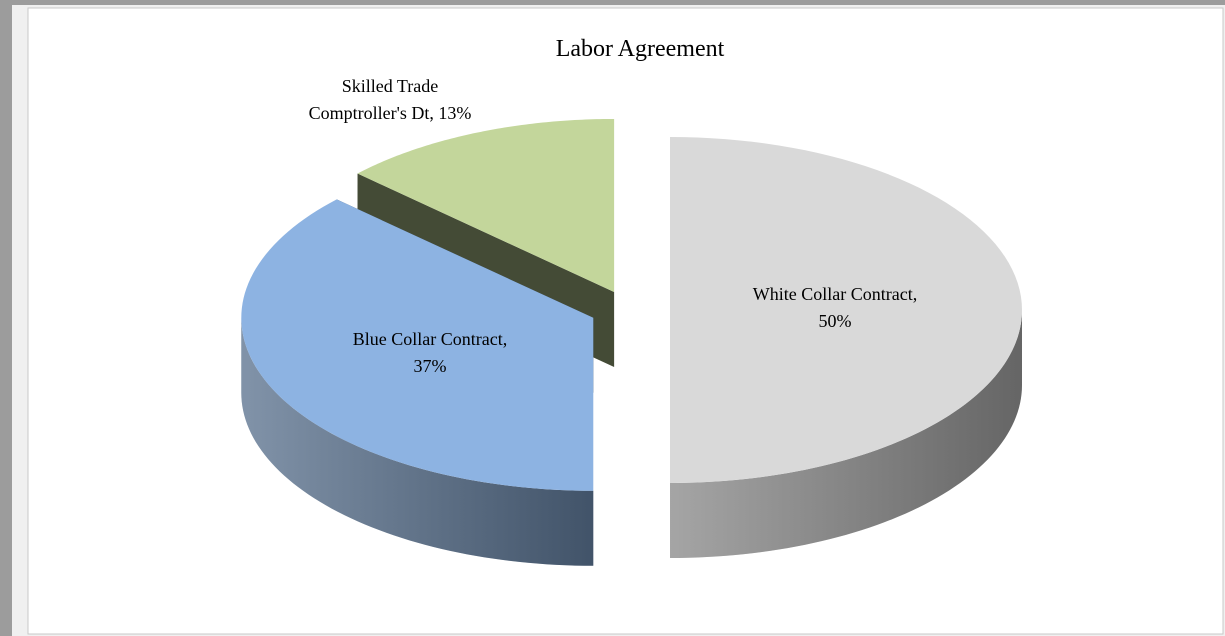  What do you see at coordinates (430, 366) in the screenshot?
I see `data-label: 37%` at bounding box center [430, 366].